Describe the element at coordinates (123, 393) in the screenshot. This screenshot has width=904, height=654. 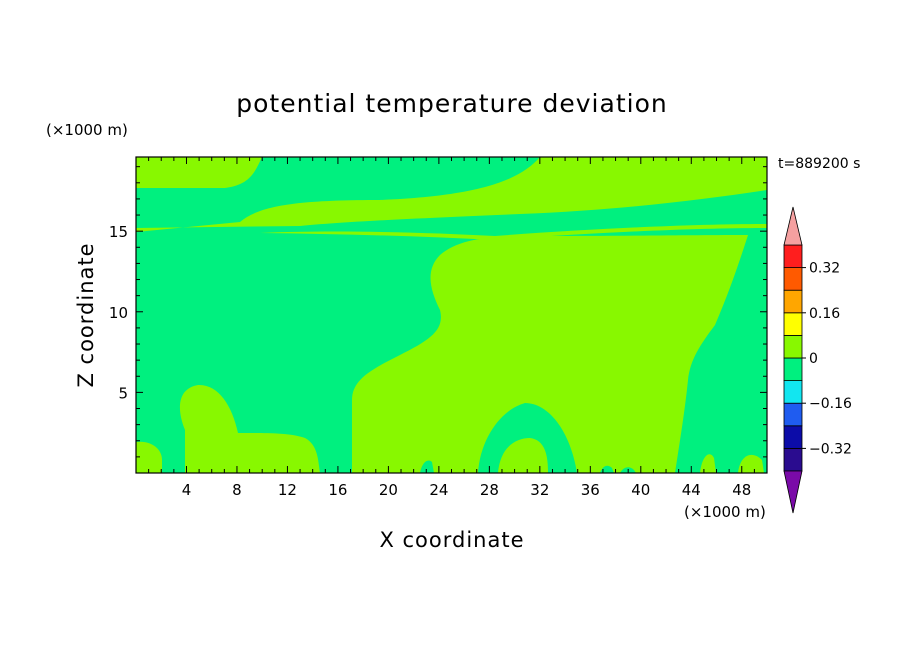
I see `y-tick-label: 5` at that location.